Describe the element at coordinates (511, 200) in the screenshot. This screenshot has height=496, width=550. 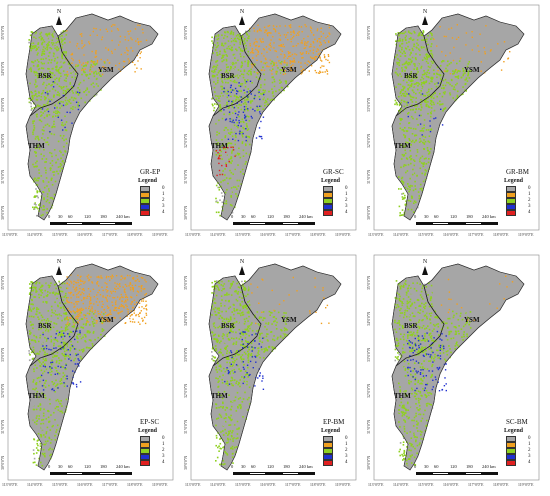
I see `legend-swatch` at that location.